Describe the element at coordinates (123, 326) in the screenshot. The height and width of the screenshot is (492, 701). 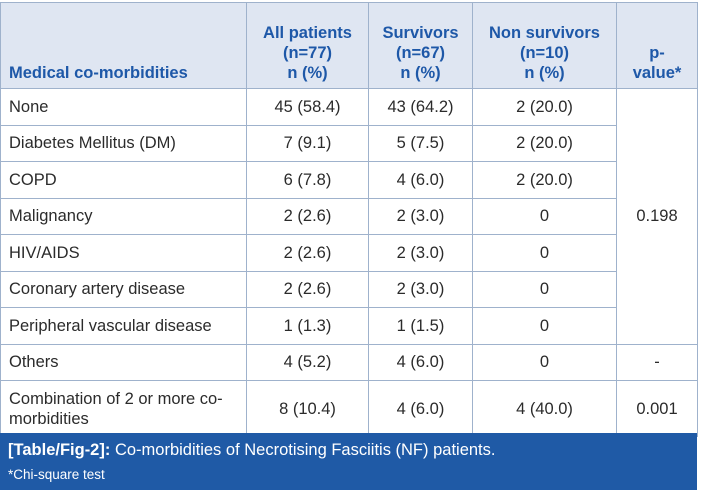
I see `row-label: Peripheral vascular disease` at that location.